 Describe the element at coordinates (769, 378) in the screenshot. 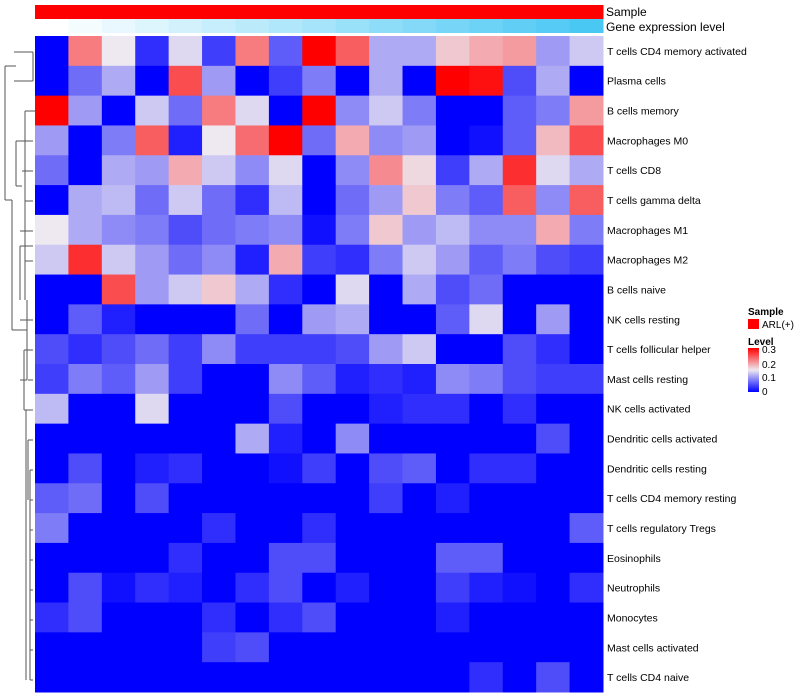

I see `legend-tick: 0.1` at that location.